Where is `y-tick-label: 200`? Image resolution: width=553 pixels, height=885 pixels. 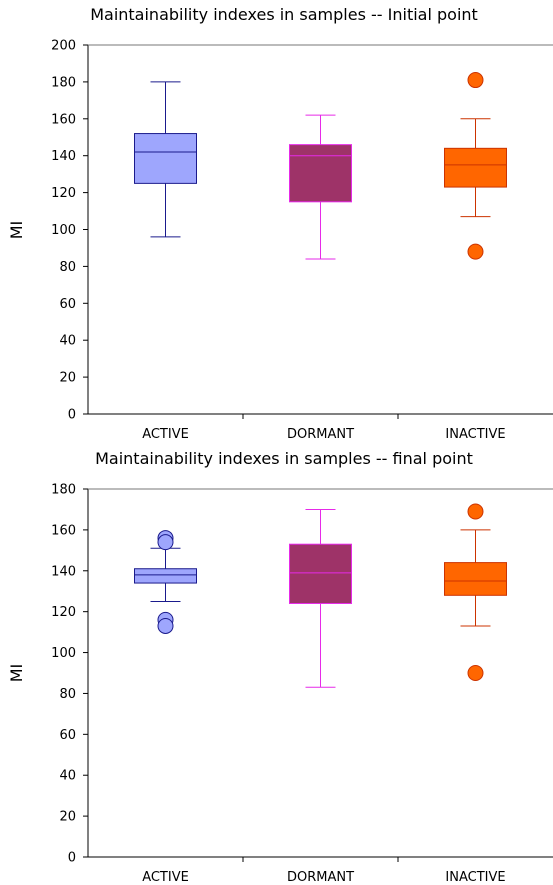
y-tick-label: 200 is located at coordinates (63, 46).